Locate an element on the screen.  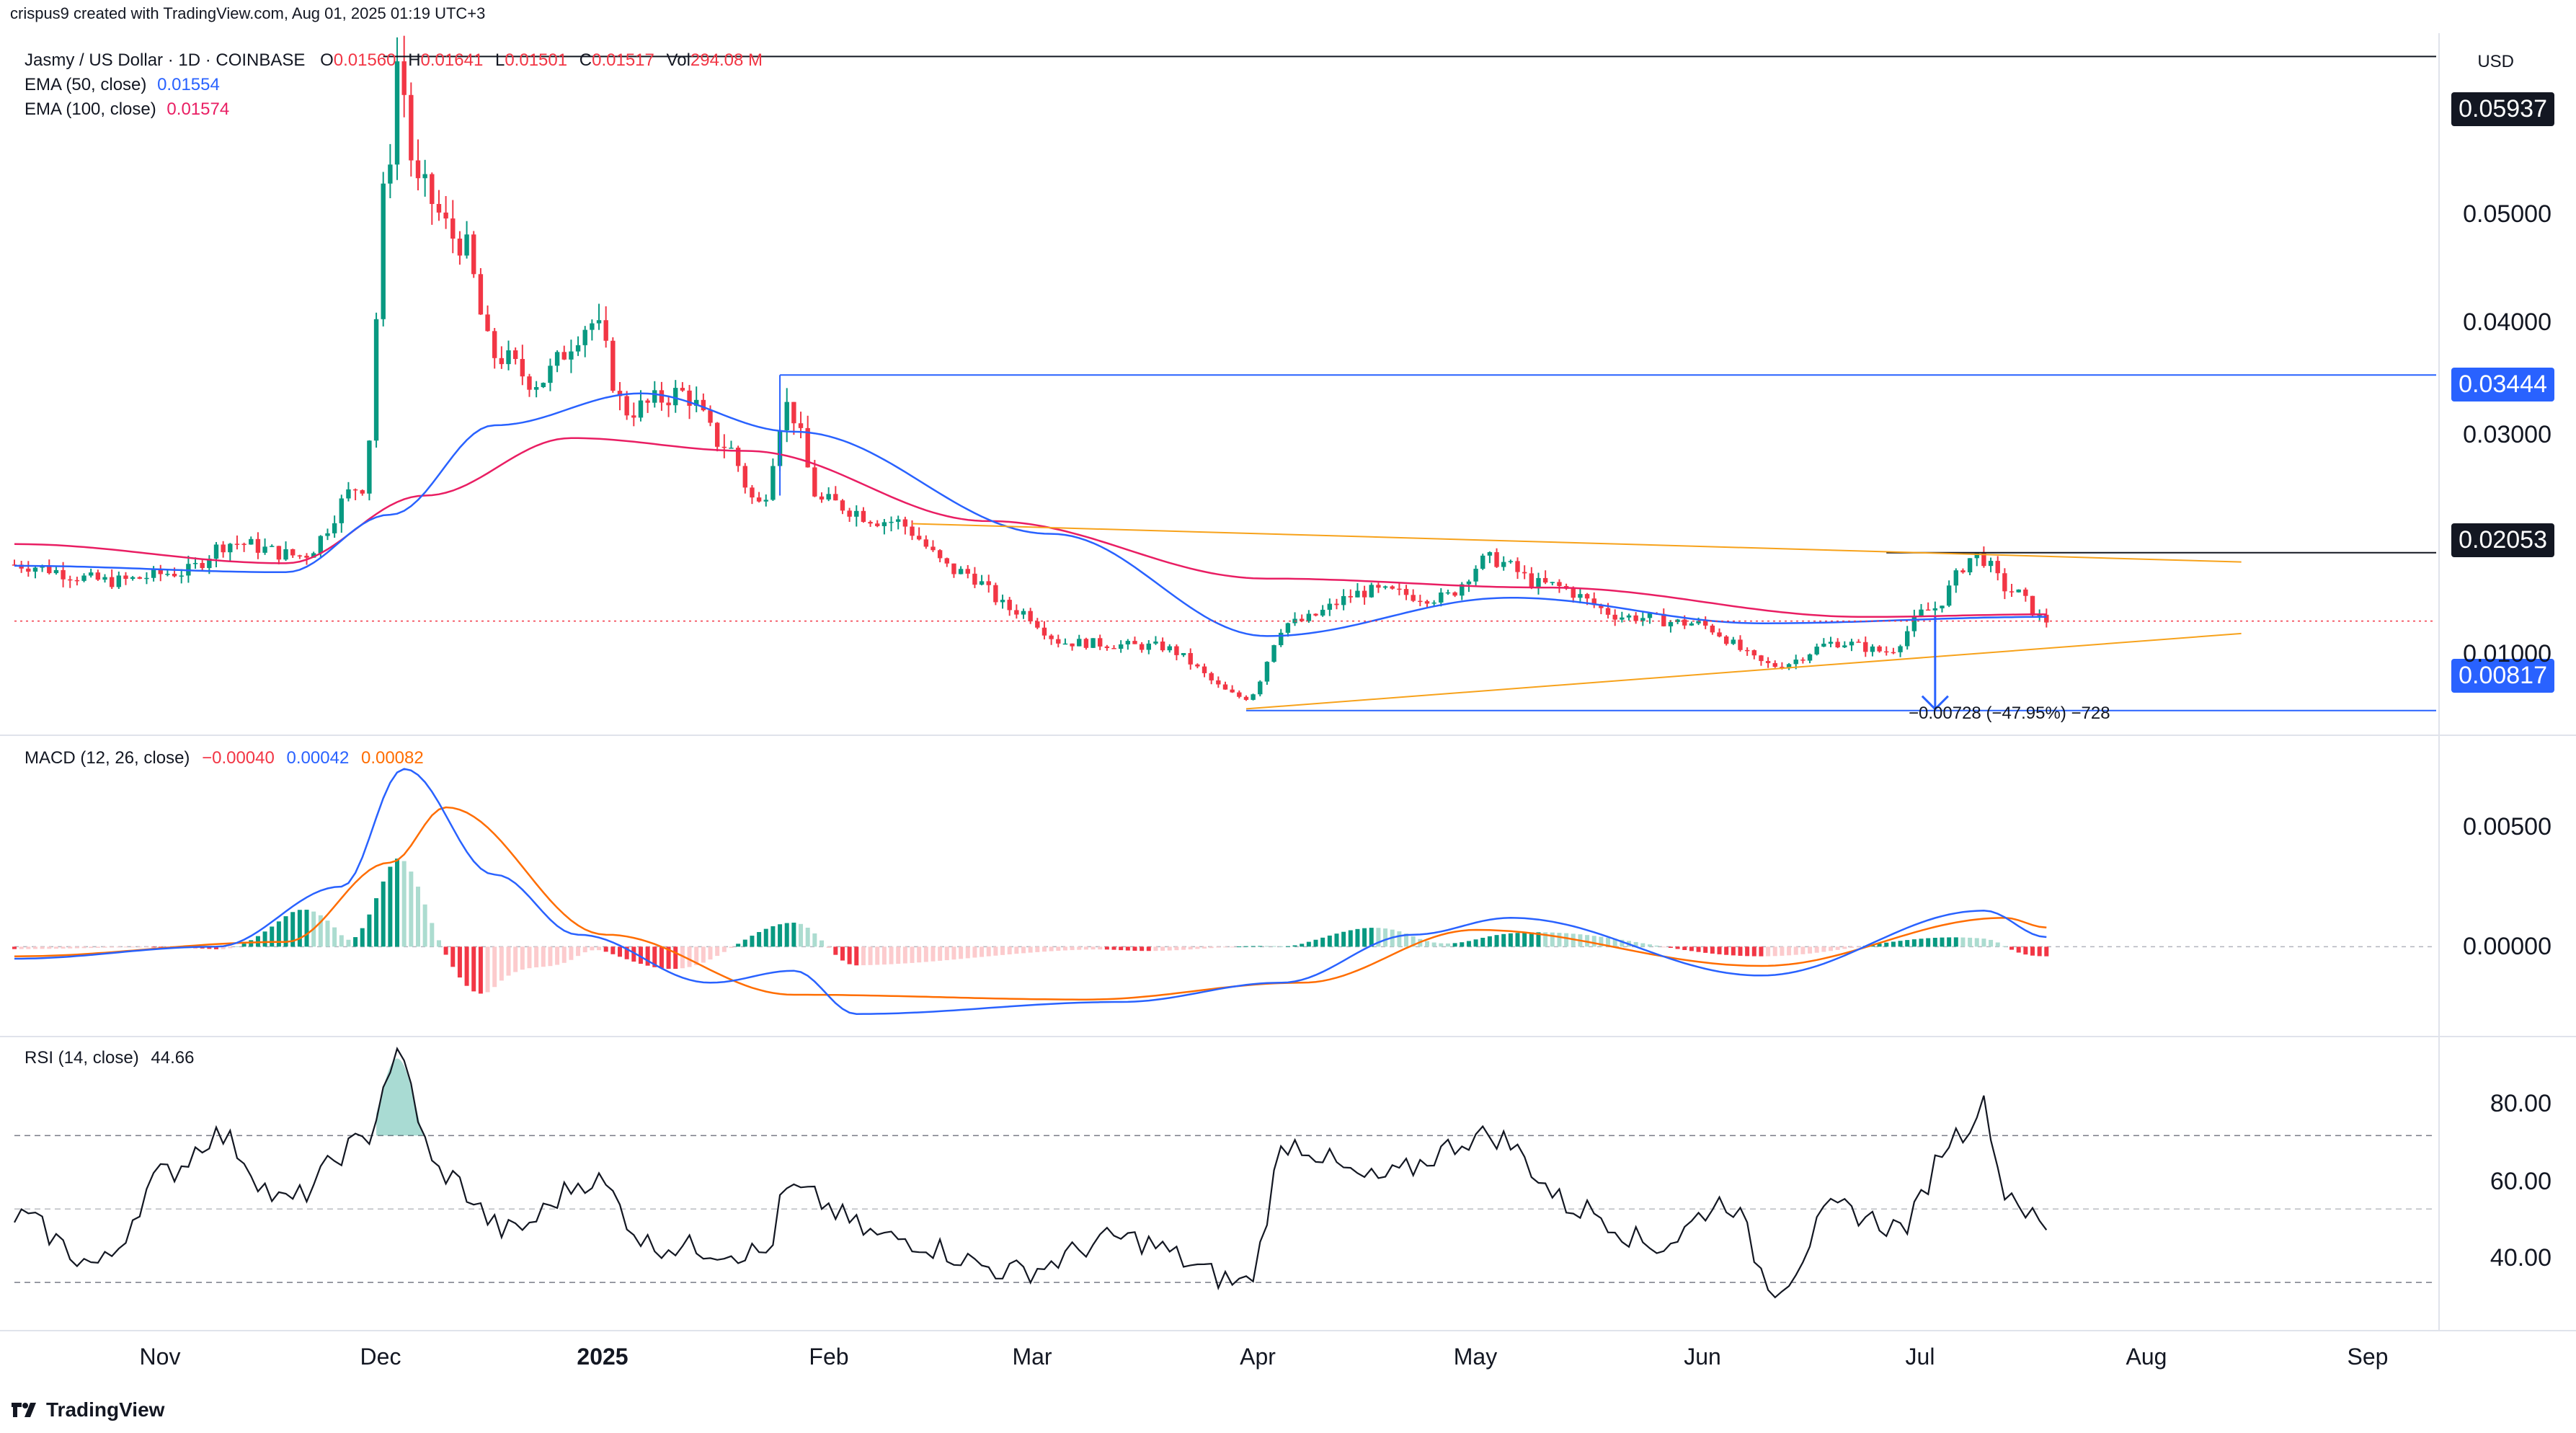
high-label: H is located at coordinates (415, 60).